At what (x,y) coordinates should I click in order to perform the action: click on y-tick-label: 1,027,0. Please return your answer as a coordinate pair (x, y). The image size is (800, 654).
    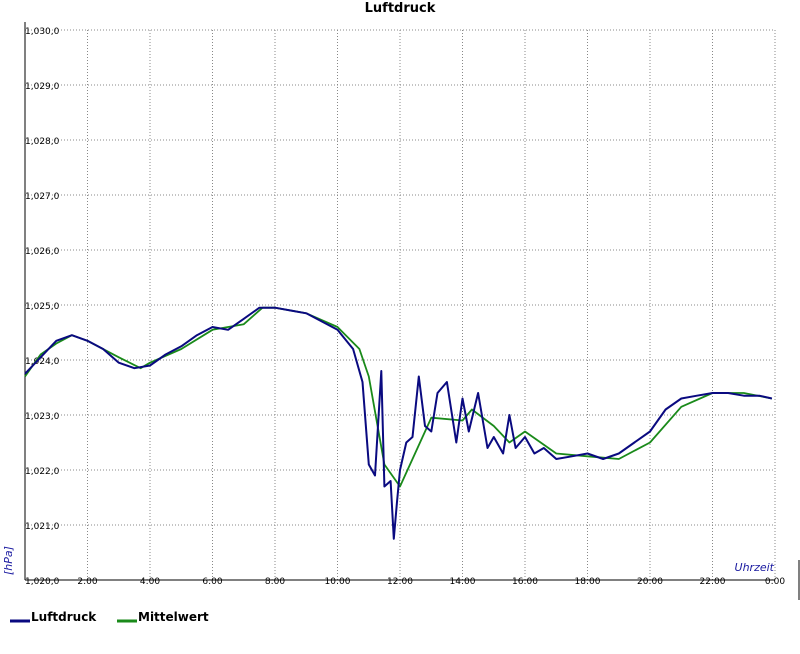
    Looking at the image, I should click on (42, 197).